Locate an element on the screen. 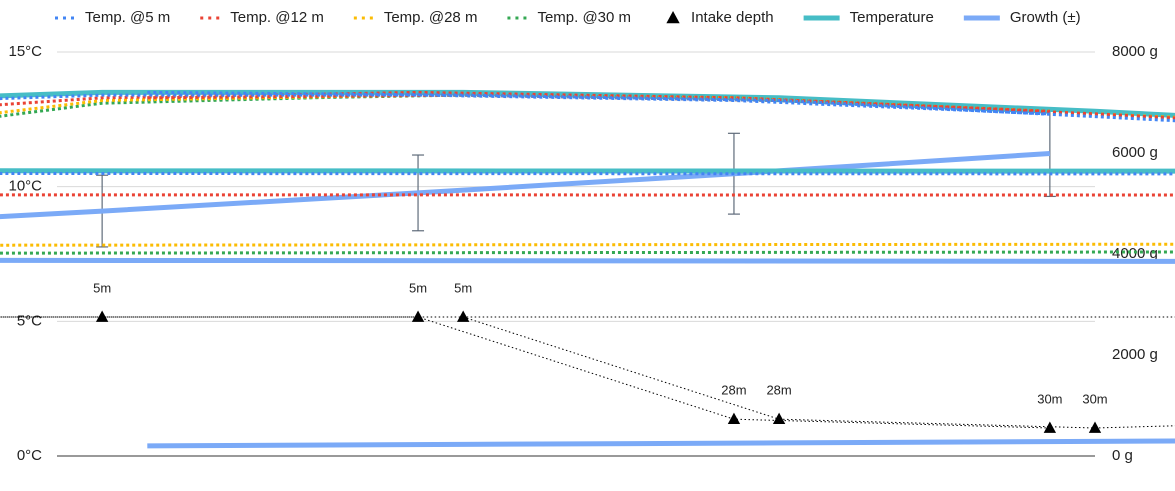 This screenshot has width=1175, height=491. legend-label: Intake depth is located at coordinates (732, 17).